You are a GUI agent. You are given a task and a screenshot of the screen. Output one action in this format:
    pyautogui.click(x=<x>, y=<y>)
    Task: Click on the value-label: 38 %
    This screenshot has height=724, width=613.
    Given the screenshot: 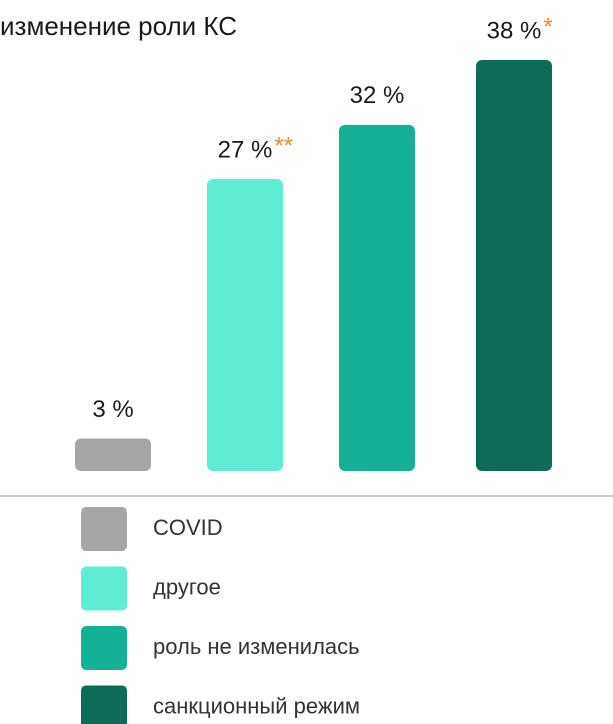 What is the action you would take?
    pyautogui.click(x=514, y=30)
    